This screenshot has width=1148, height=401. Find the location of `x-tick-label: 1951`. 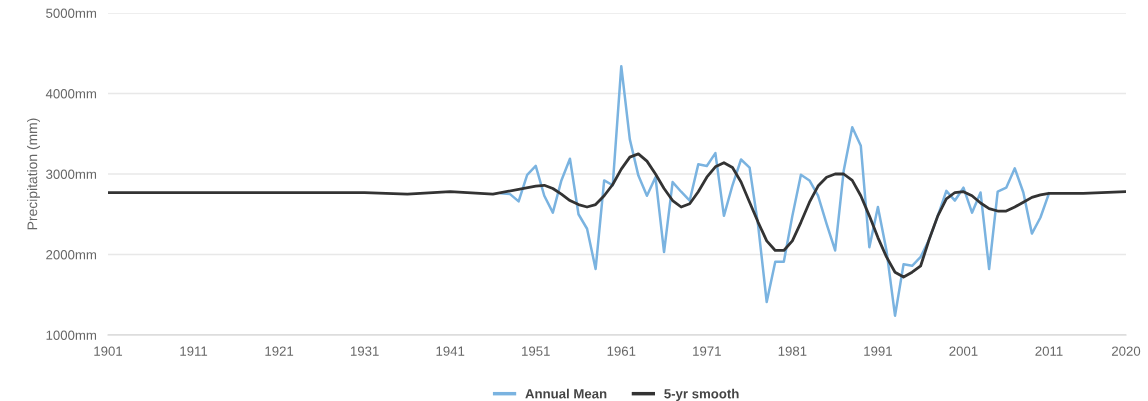

x-tick-label: 1951 is located at coordinates (536, 351).